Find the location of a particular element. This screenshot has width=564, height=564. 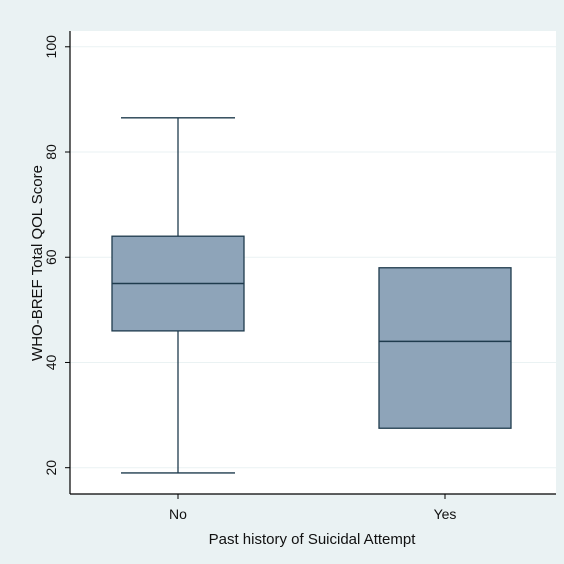

x-tick-label-yes: Yes is located at coordinates (445, 514).